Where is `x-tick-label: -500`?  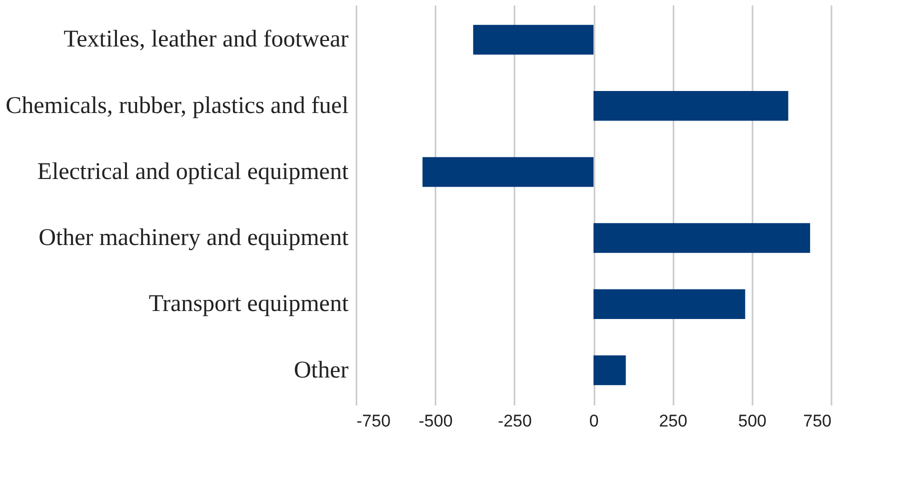
x-tick-label: -500 is located at coordinates (435, 421).